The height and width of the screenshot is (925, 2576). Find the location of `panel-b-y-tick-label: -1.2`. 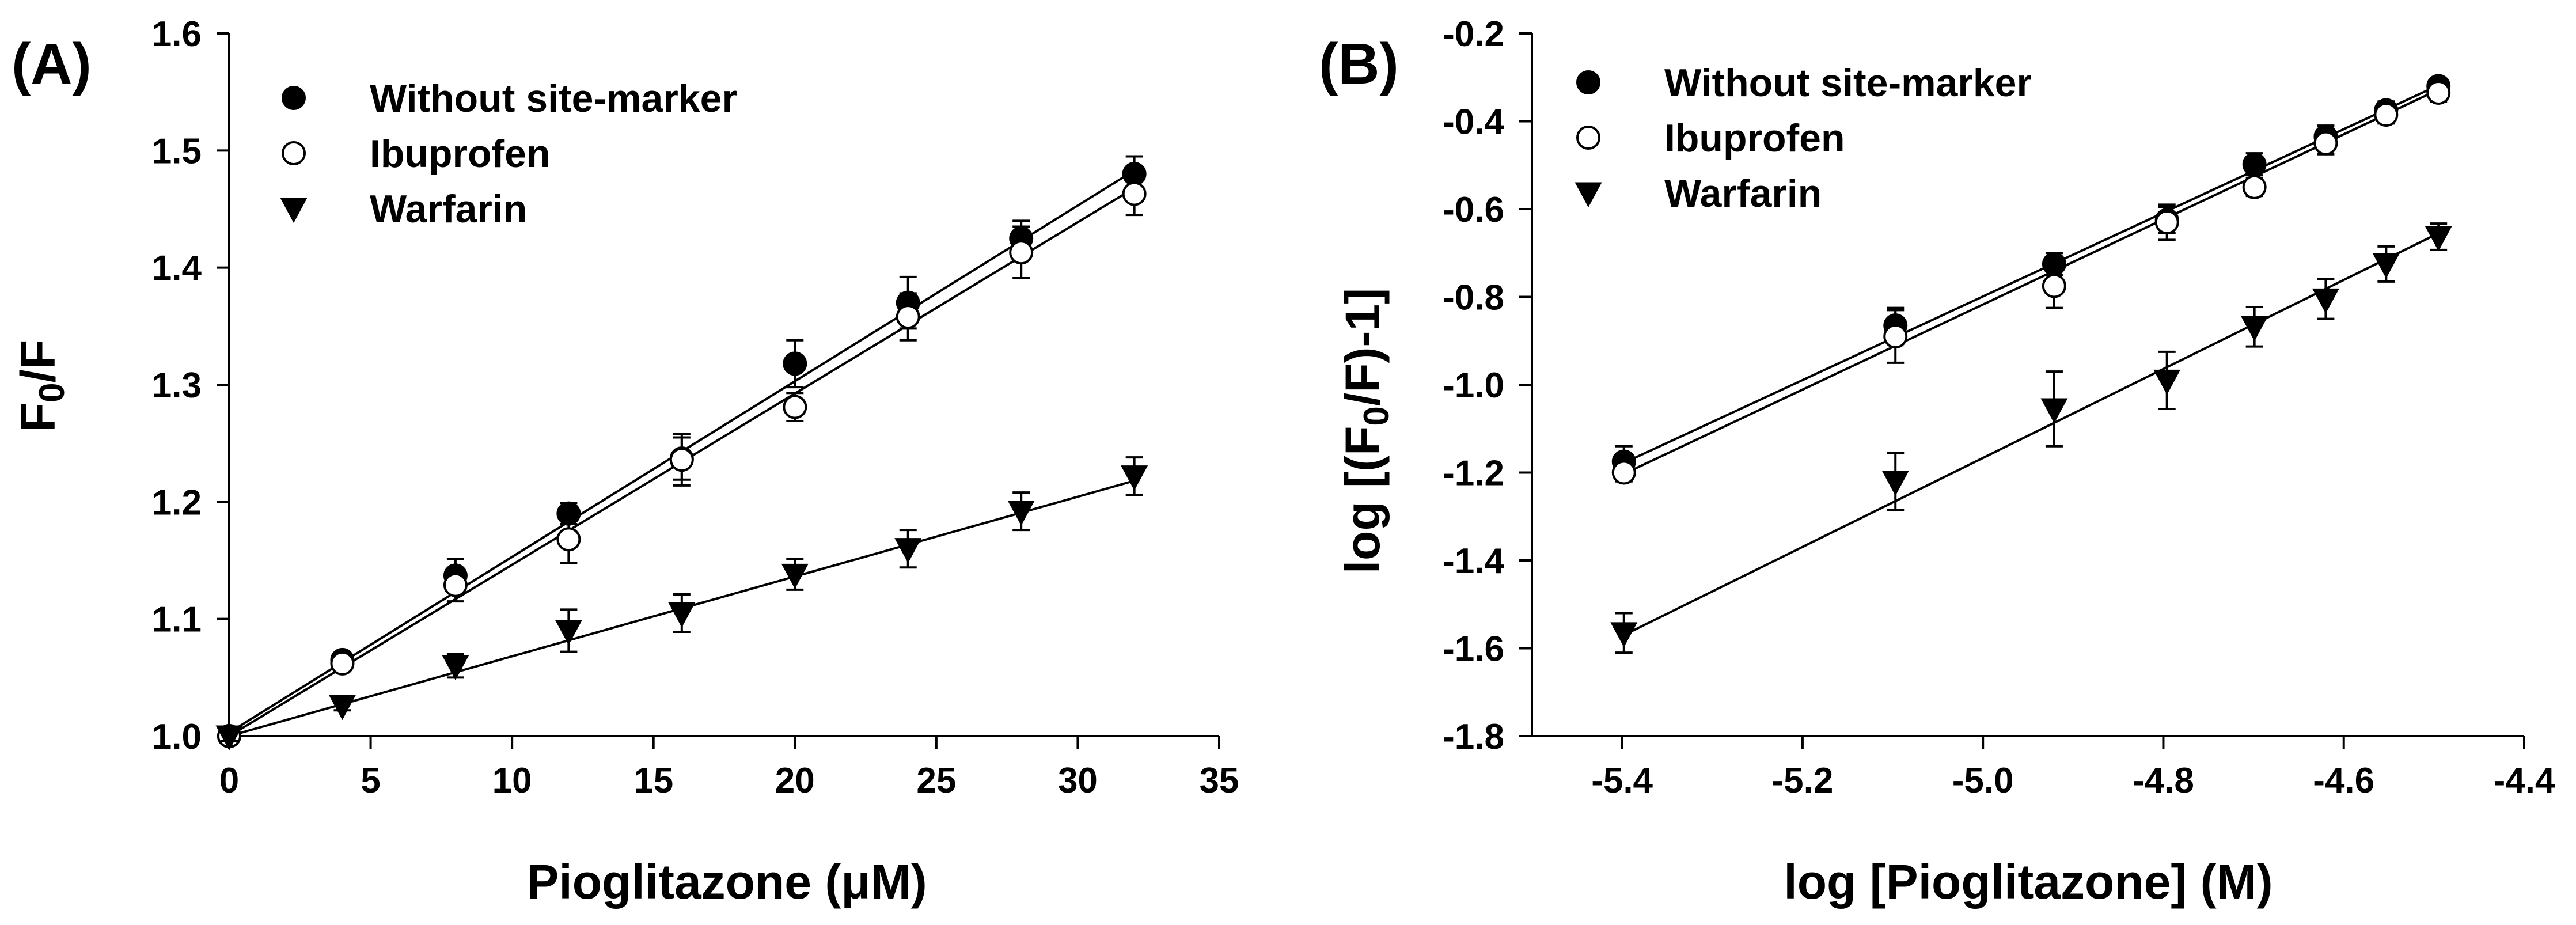

panel-b-y-tick-label: -1.2 is located at coordinates (1473, 474).